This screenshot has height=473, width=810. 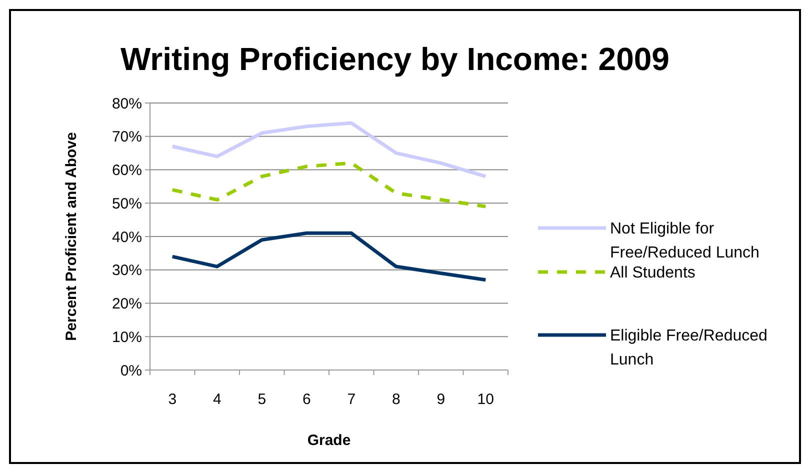 I want to click on x-tick-label: 4, so click(x=217, y=399).